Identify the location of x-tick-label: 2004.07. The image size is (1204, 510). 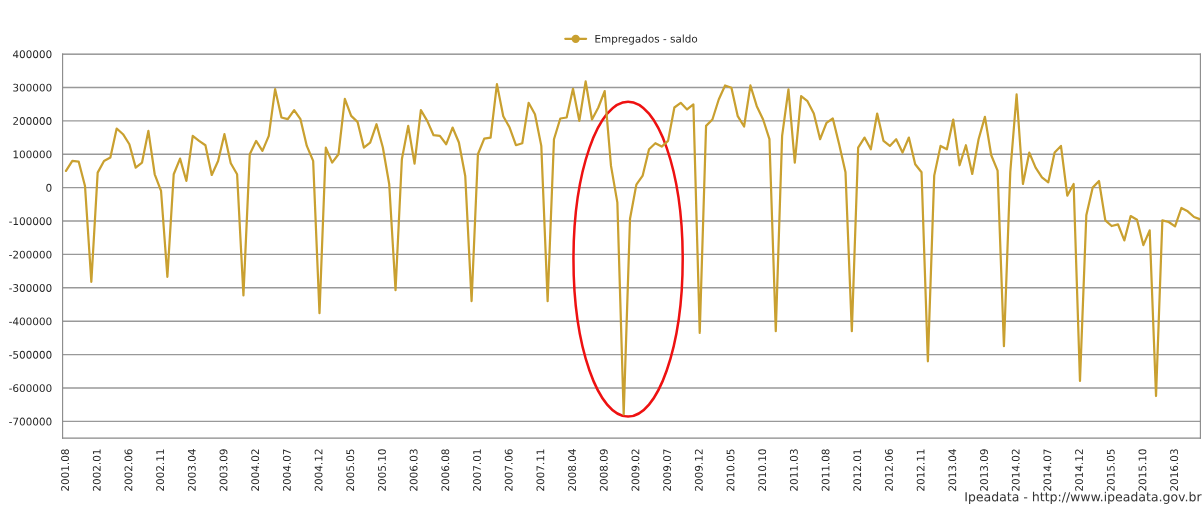
(286, 470).